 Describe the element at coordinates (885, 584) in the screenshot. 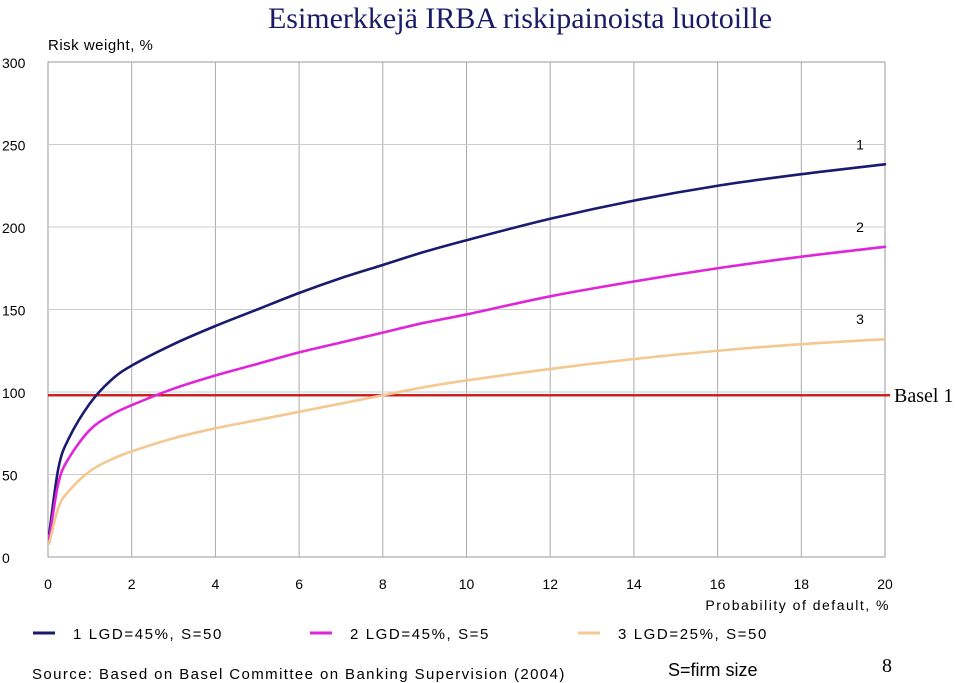

I see `x-tick-label: 20` at that location.